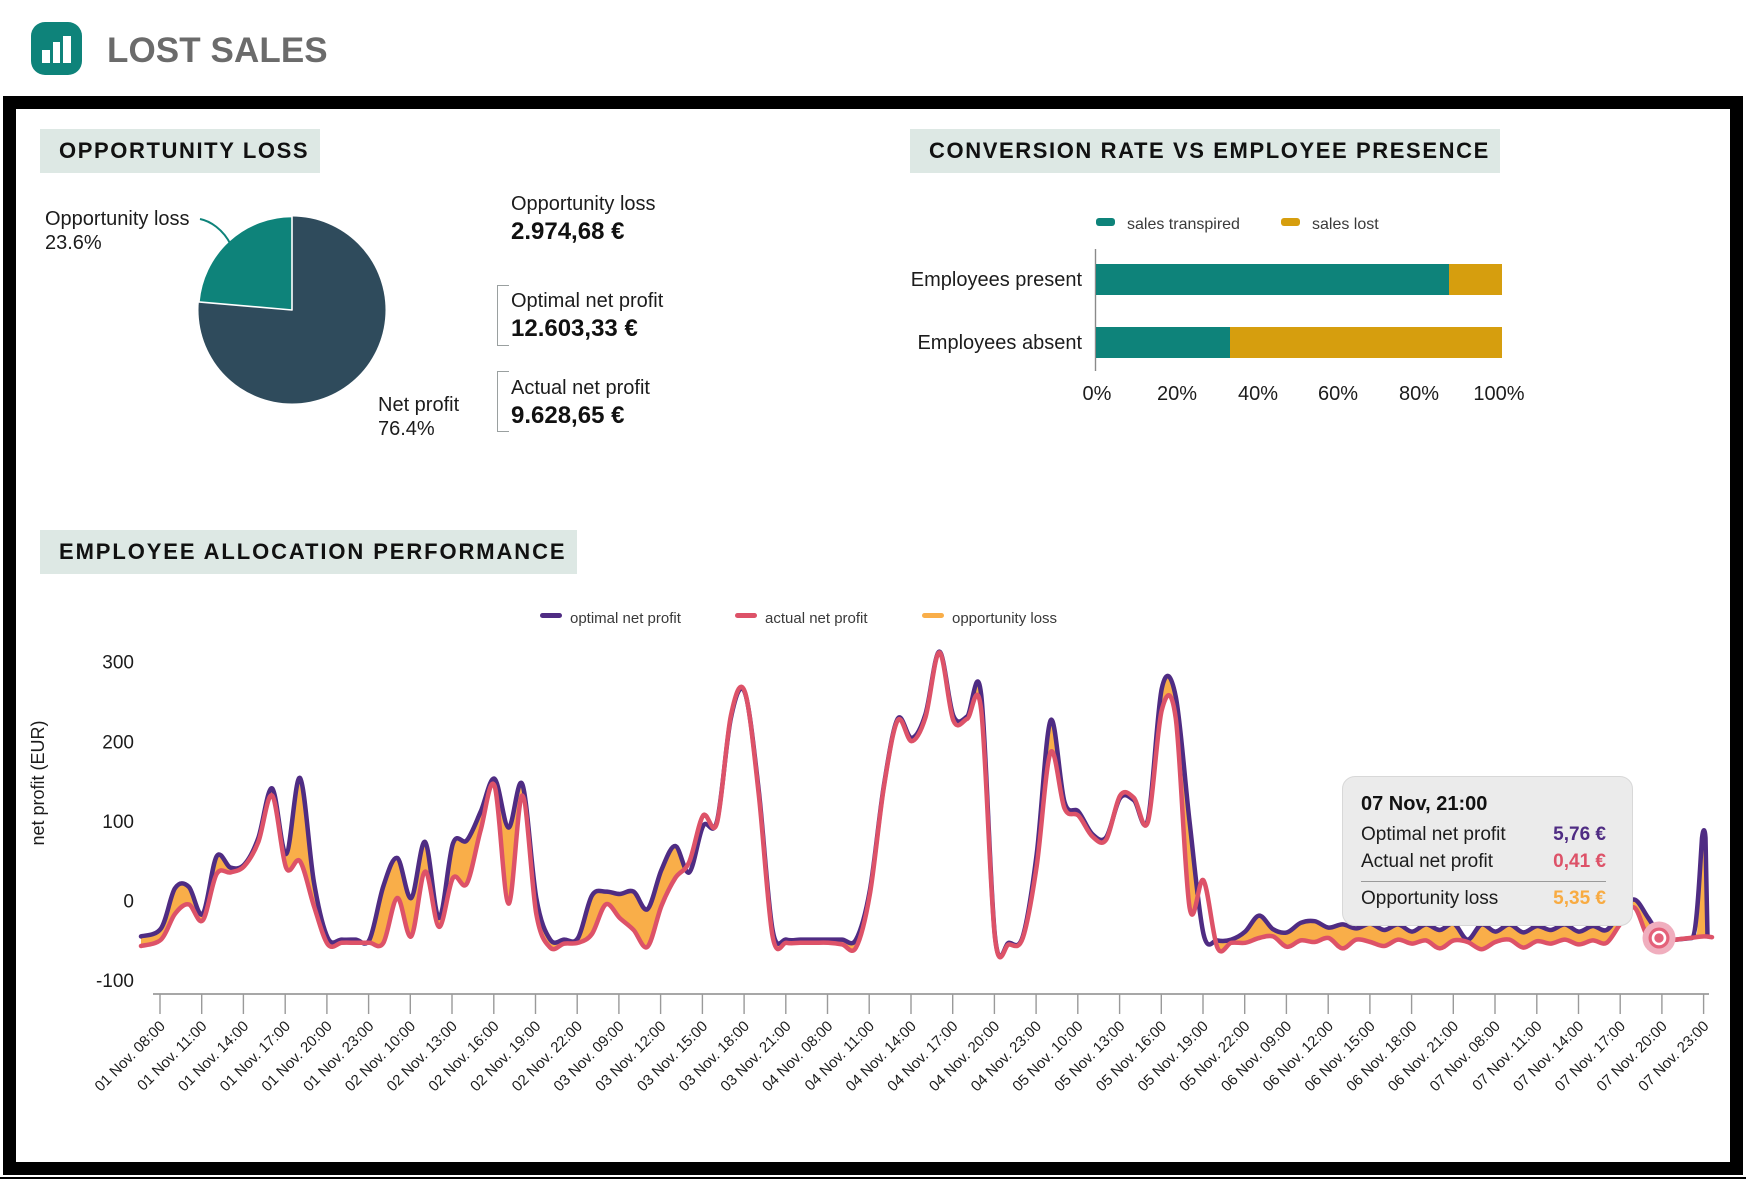  I want to click on svg-text: actual net profit, so click(816, 618).